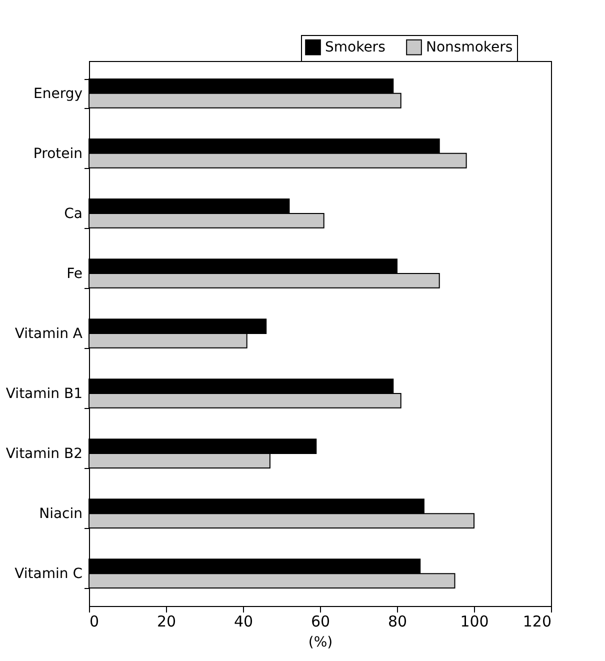  I want to click on x-tick-label: 120, so click(537, 621).